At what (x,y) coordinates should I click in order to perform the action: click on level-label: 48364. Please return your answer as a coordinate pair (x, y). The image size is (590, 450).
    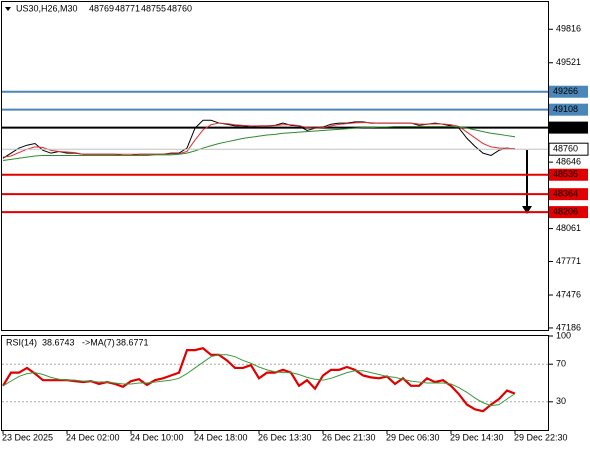
    Looking at the image, I should click on (565, 194).